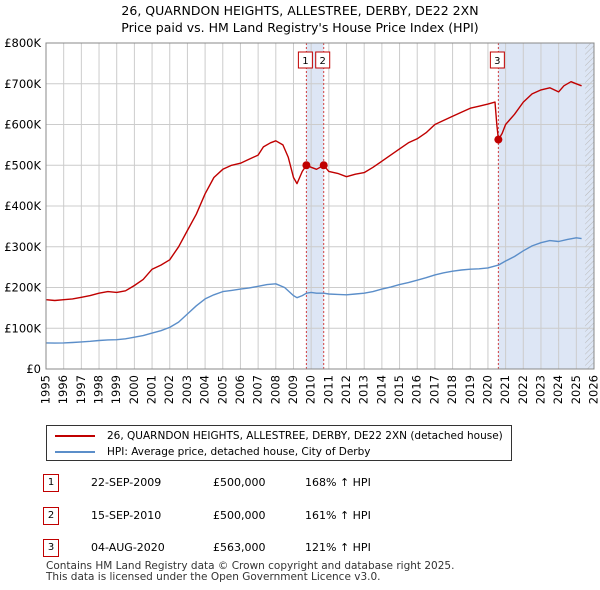 The height and width of the screenshot is (590, 600). What do you see at coordinates (22, 125) in the screenshot?
I see `y-tick-label: £600K` at bounding box center [22, 125].